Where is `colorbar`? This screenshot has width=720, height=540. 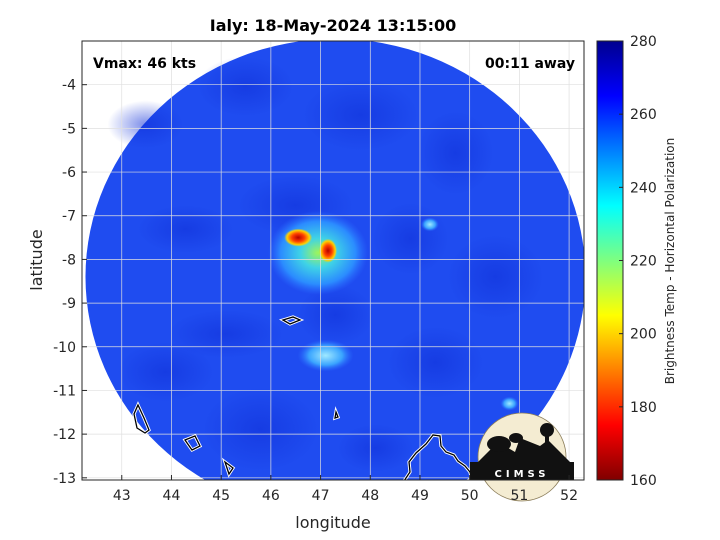
colorbar is located at coordinates (610, 260).